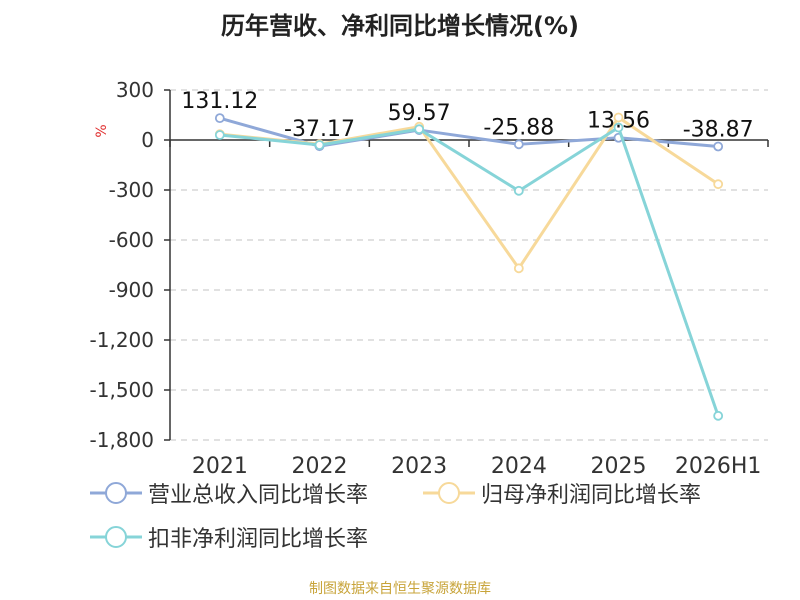 The image size is (800, 600). Describe the element at coordinates (131, 240) in the screenshot. I see `y-tick-label: -600` at that location.